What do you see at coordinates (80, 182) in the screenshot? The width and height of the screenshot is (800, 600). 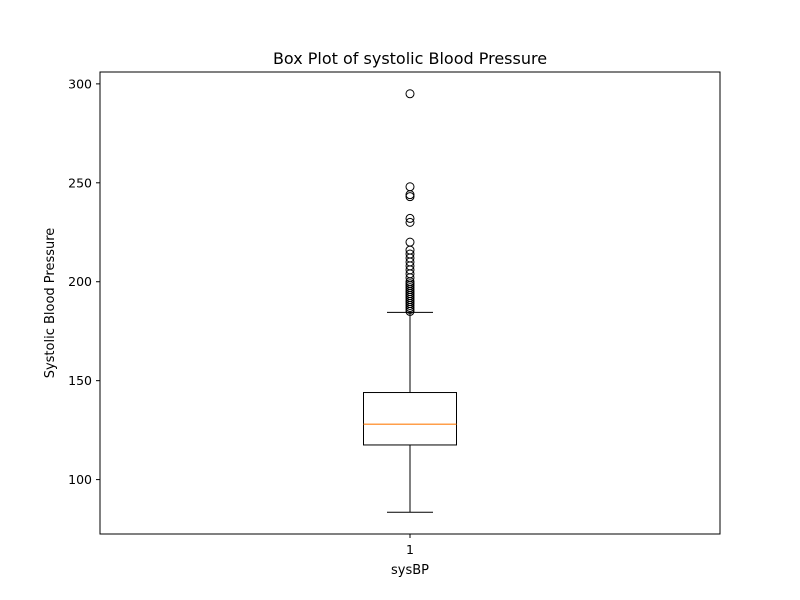 I see `y-tick-label: 250` at bounding box center [80, 182].